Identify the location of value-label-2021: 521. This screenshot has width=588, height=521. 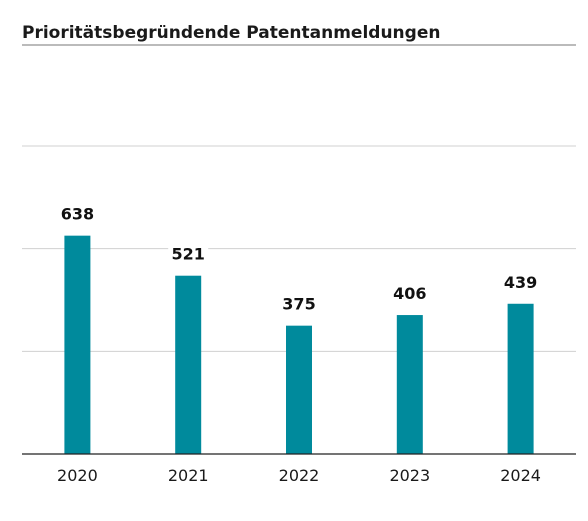
(187, 254).